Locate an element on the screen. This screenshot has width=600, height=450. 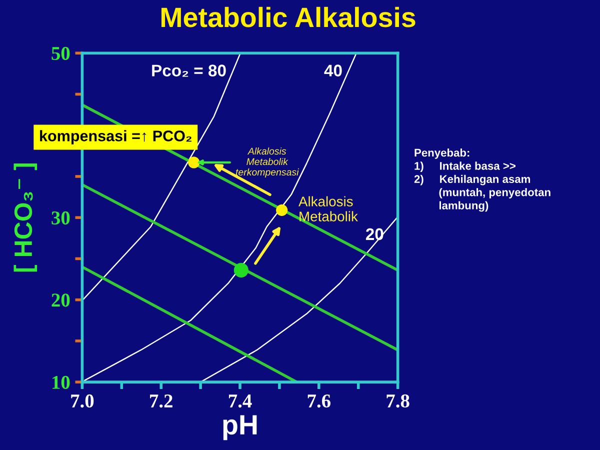
x-tick-label: 7.4 is located at coordinates (240, 401).